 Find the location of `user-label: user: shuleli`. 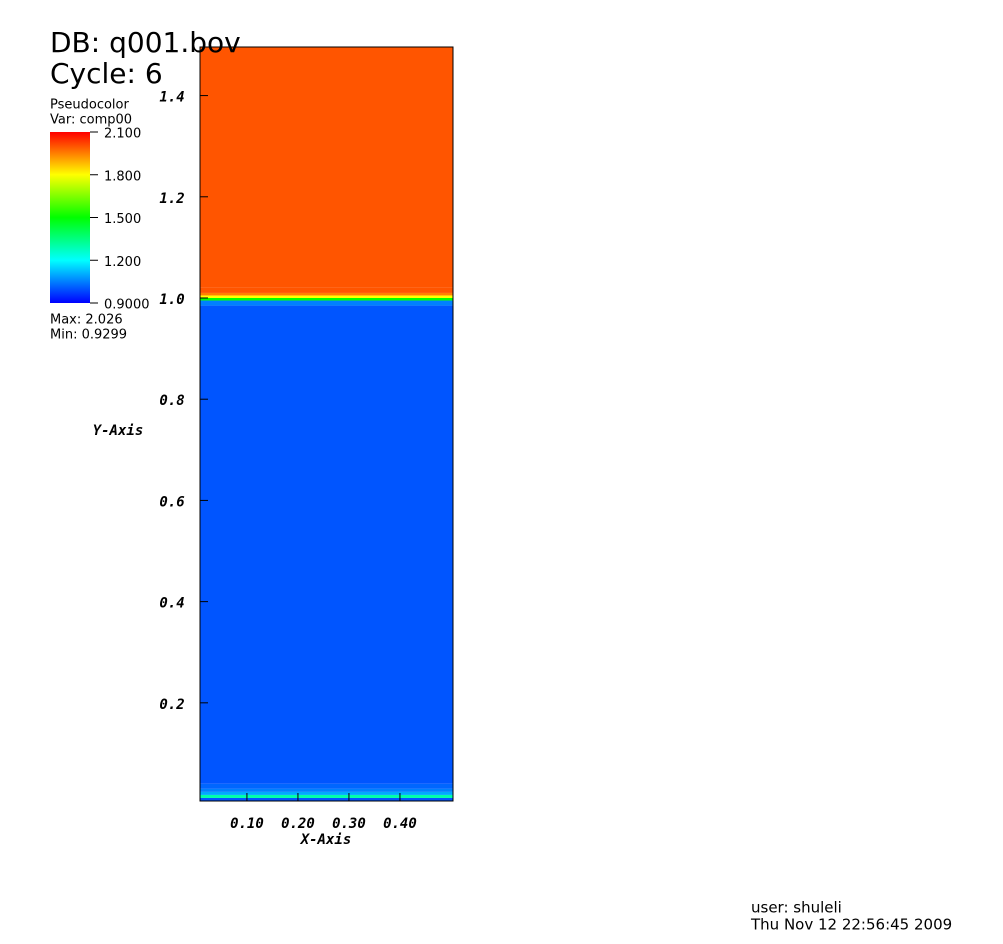

user-label: user: shuleli is located at coordinates (796, 908).